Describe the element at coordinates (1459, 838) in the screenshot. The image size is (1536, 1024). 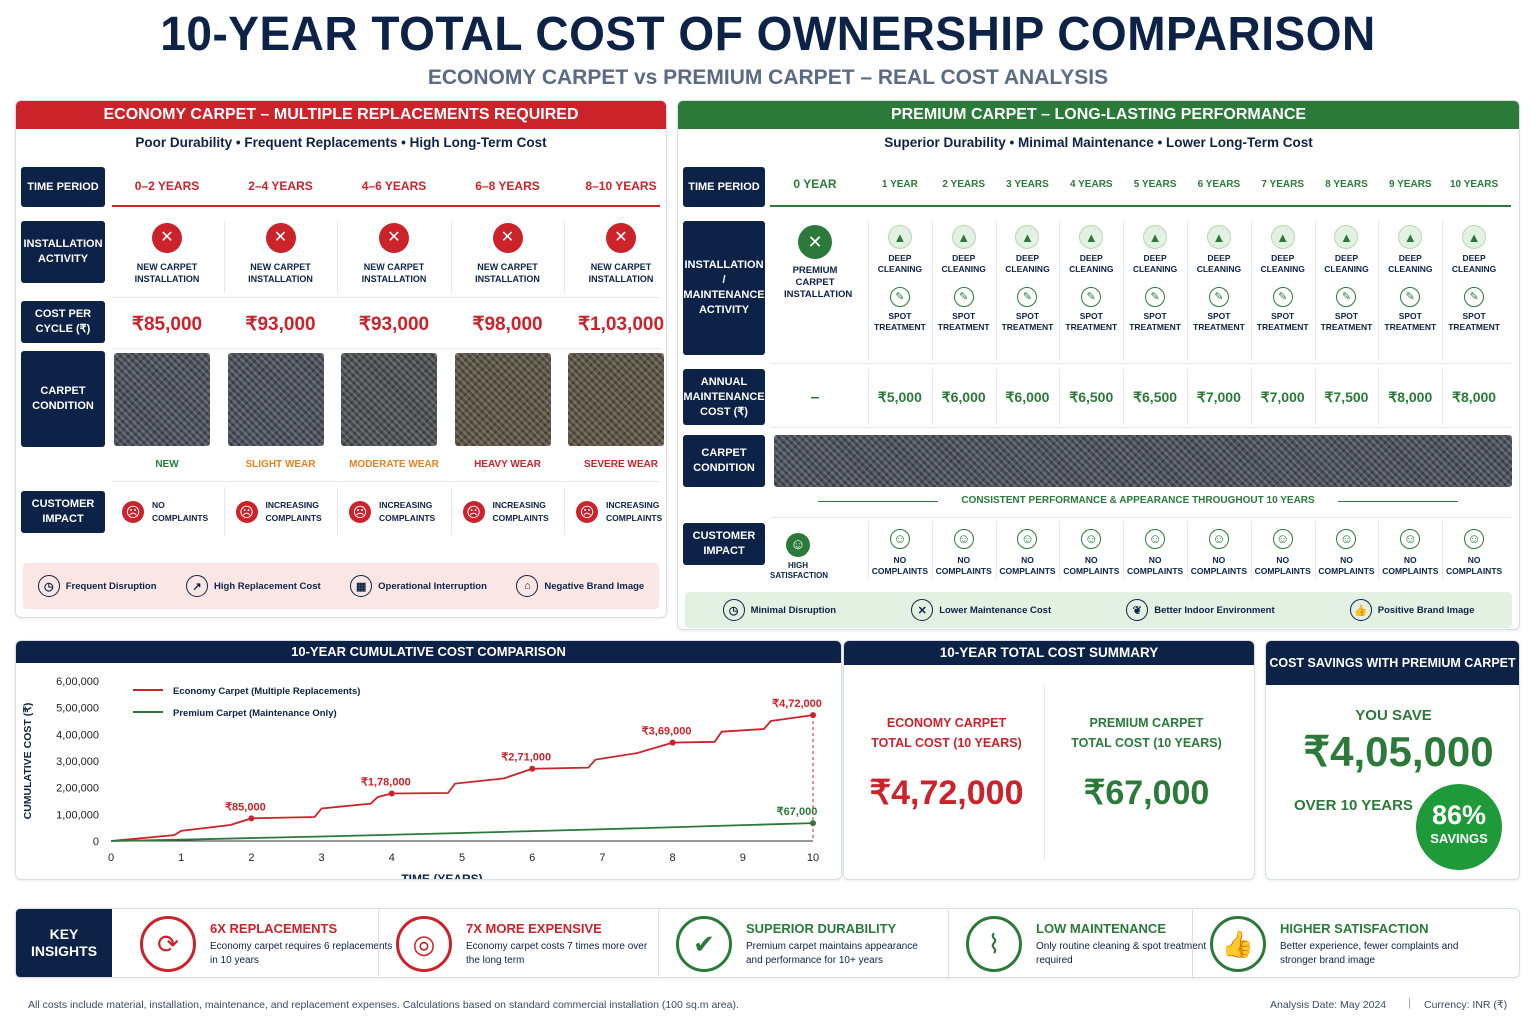
I see `savings-percent-label: SAVINGS` at that location.